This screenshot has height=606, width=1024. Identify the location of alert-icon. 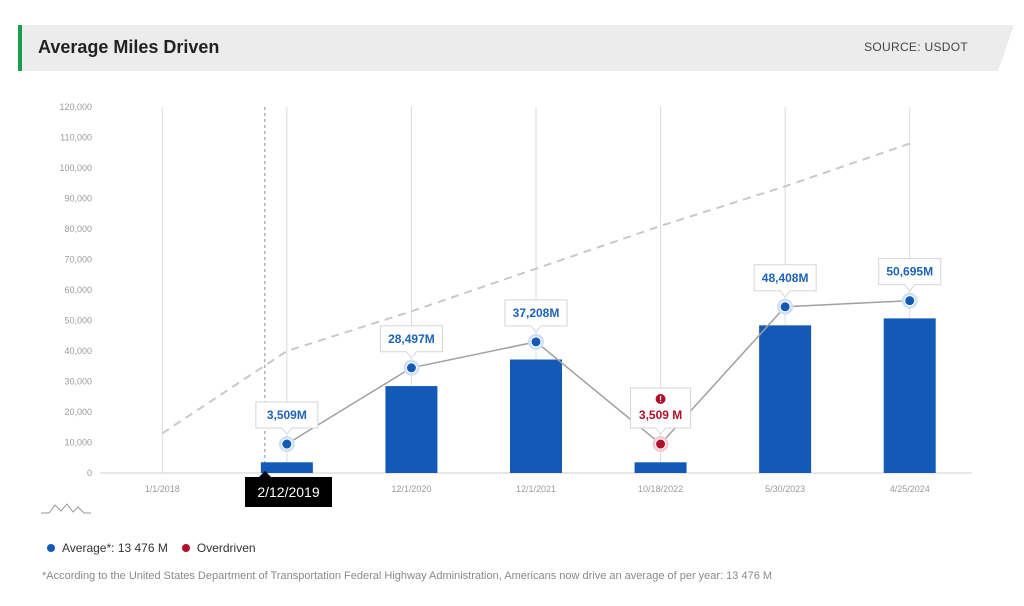
(660, 399).